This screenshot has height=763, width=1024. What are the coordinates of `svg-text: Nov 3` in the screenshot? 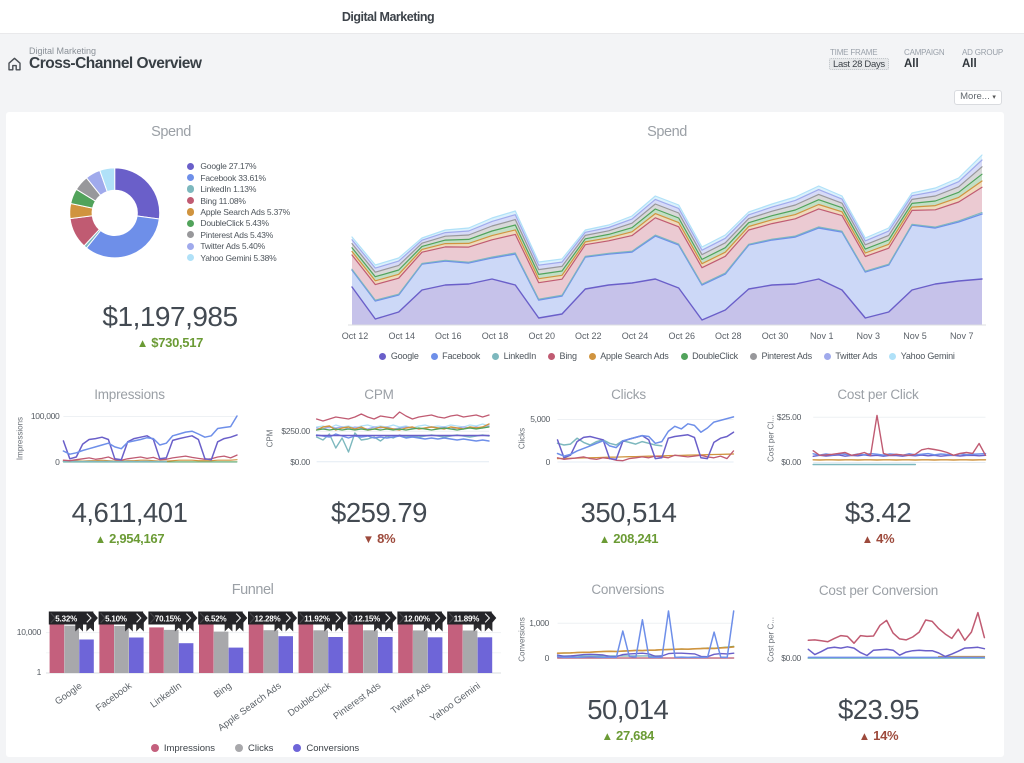 It's located at (869, 336).